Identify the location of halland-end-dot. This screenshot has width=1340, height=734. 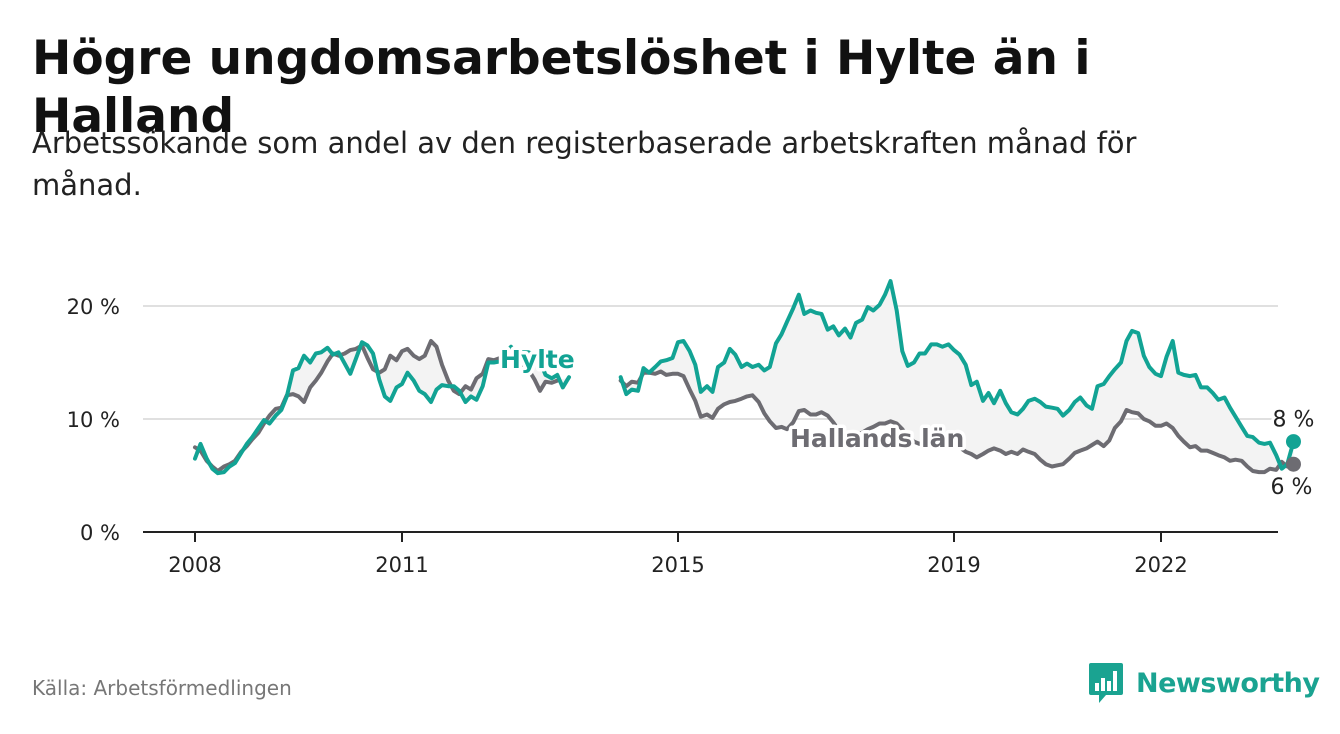
(1293, 464).